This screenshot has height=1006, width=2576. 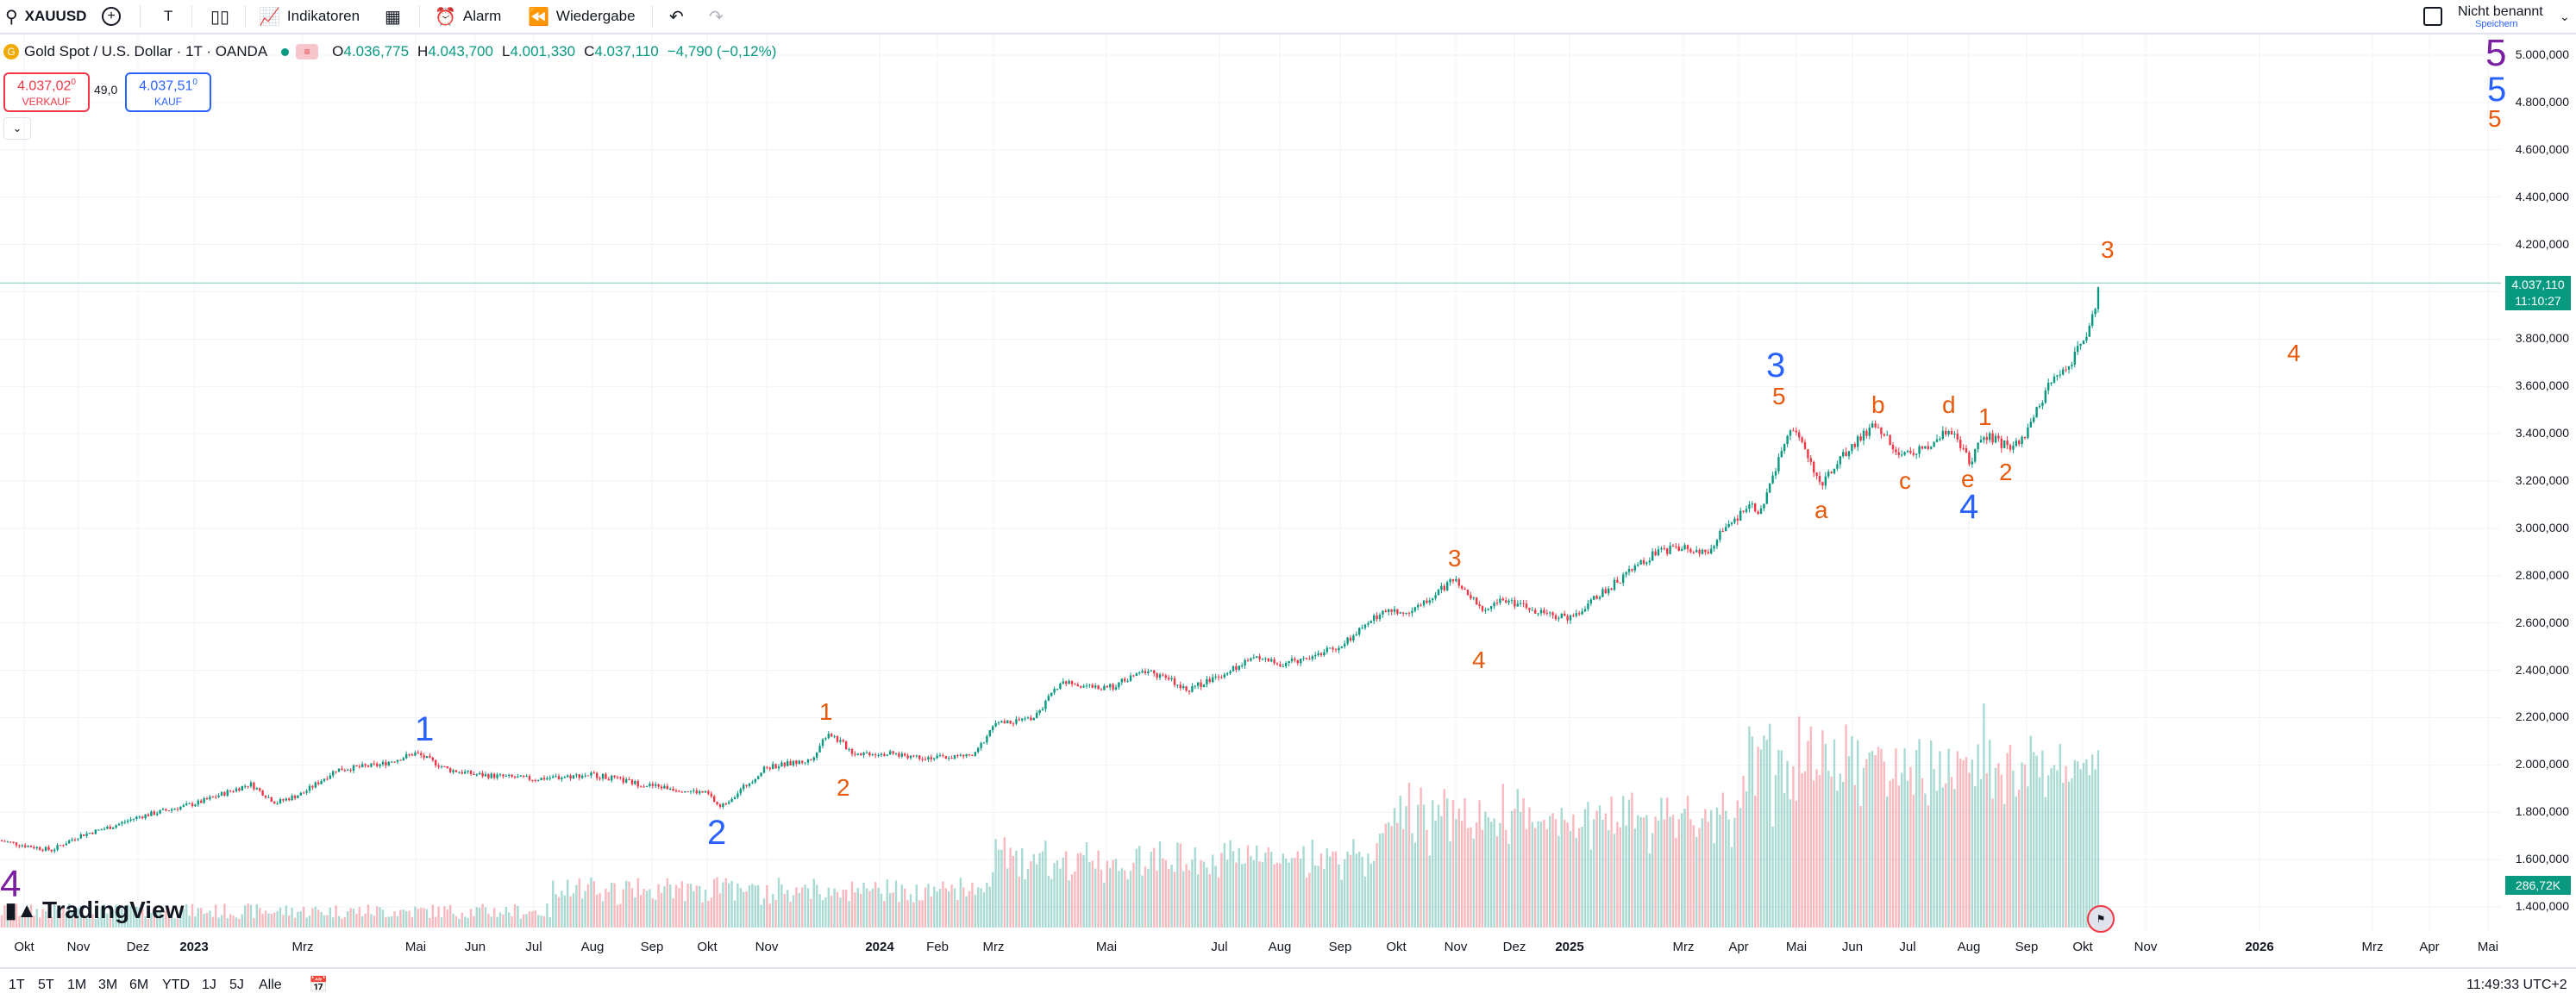 I want to click on range-button-5t: 5T, so click(x=46, y=985).